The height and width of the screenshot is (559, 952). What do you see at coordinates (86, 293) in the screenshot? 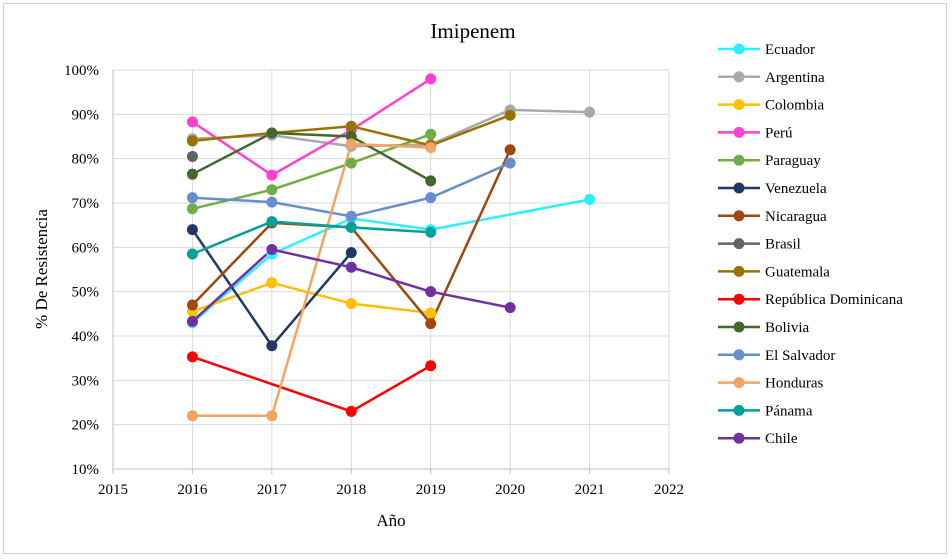
I see `y-tick-label: 50%` at bounding box center [86, 293].